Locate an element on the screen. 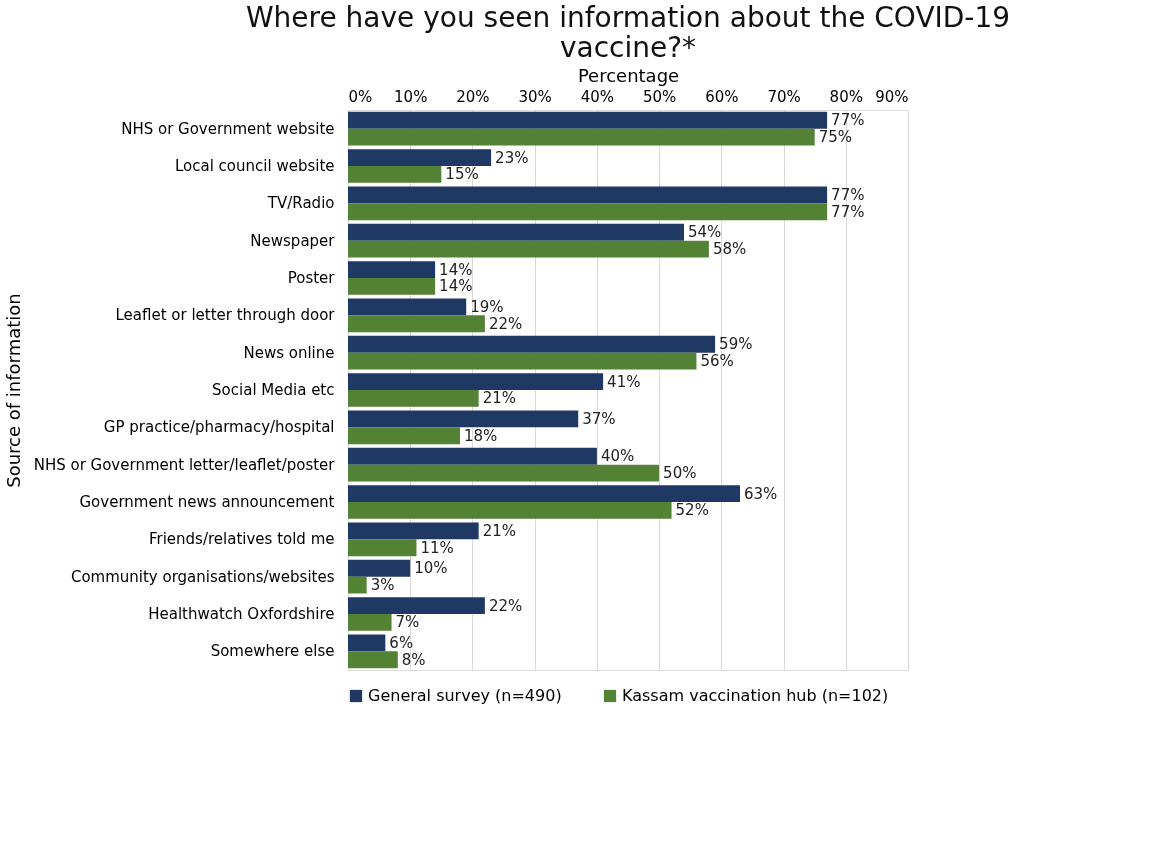 This screenshot has width=1151, height=862. data-label: 6% is located at coordinates (401, 642).